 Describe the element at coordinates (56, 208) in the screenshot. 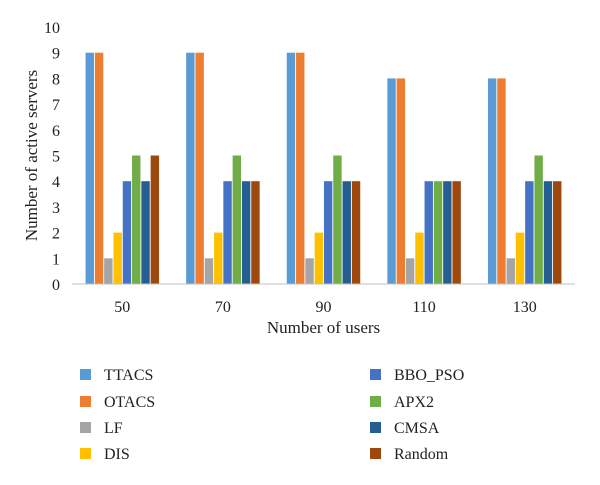

I see `y-tick-label: 3` at that location.